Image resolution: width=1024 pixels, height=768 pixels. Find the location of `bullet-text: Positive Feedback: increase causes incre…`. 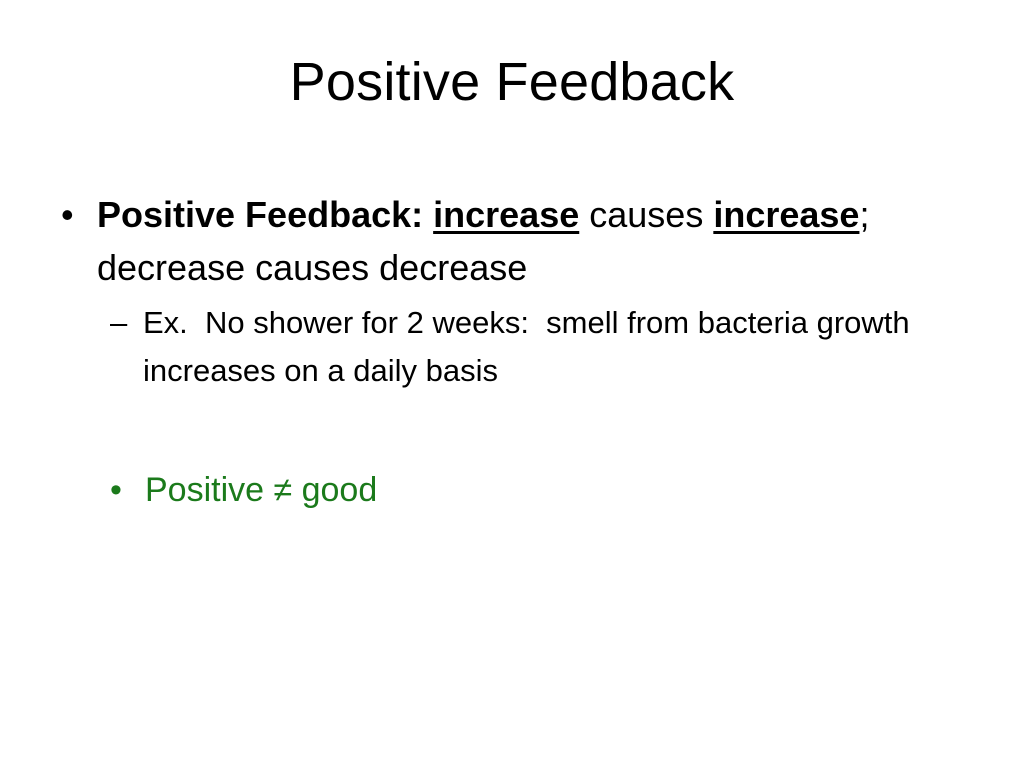

bullet-text: Positive Feedback: increase causes incre… is located at coordinates (519, 241).